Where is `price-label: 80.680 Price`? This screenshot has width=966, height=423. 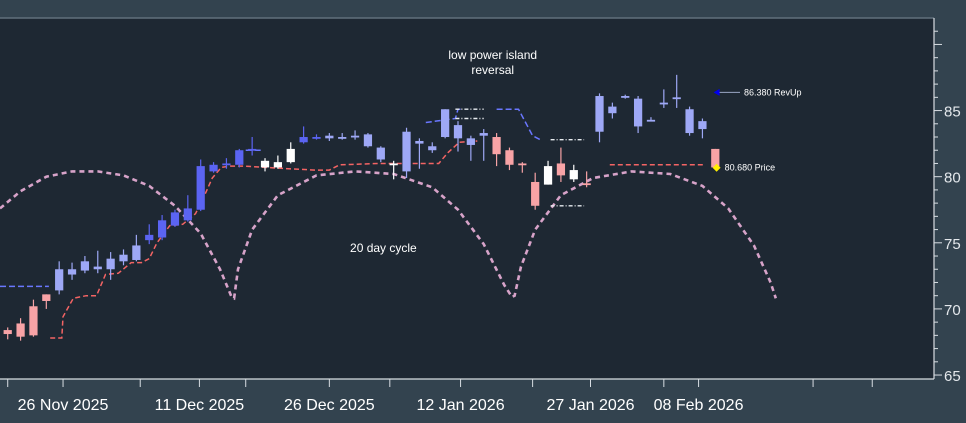 price-label: 80.680 Price is located at coordinates (750, 168).